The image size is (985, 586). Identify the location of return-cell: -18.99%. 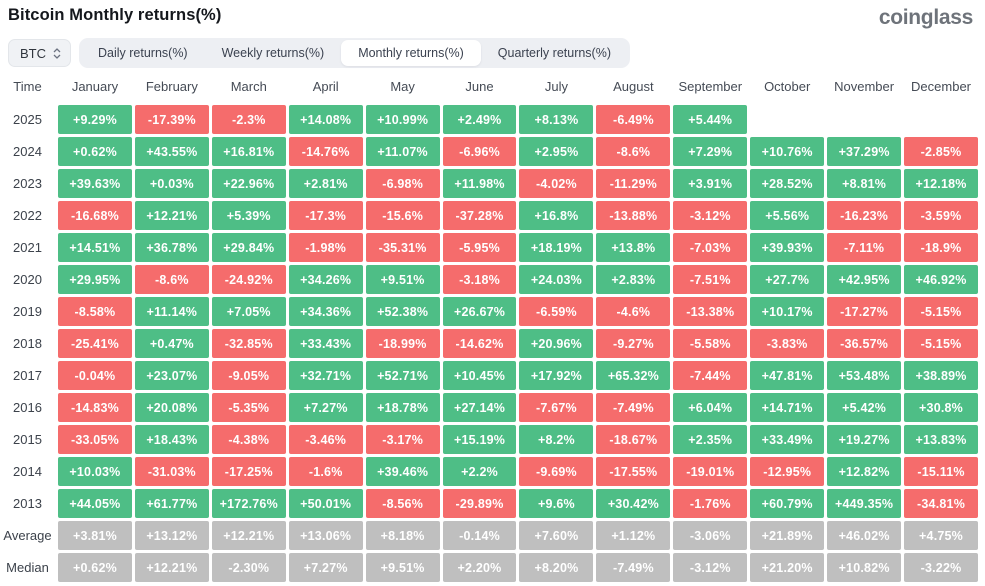
(402, 343).